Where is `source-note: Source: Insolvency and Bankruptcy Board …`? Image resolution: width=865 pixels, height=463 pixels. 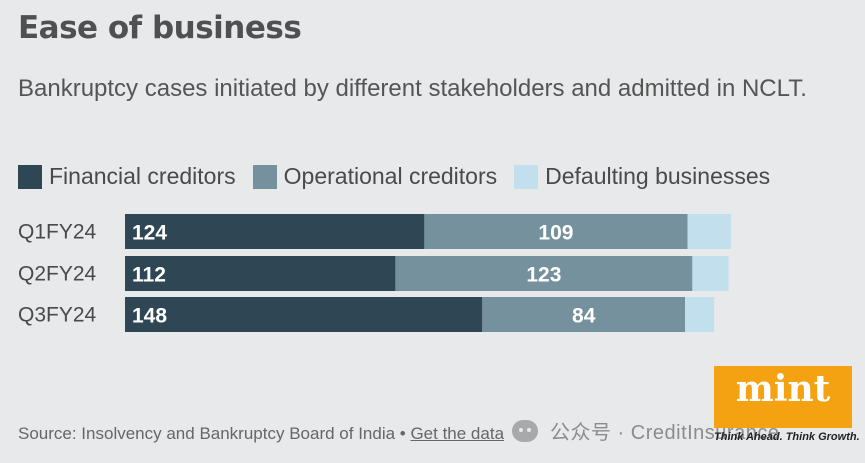 source-note: Source: Insolvency and Bankruptcy Board … is located at coordinates (261, 434).